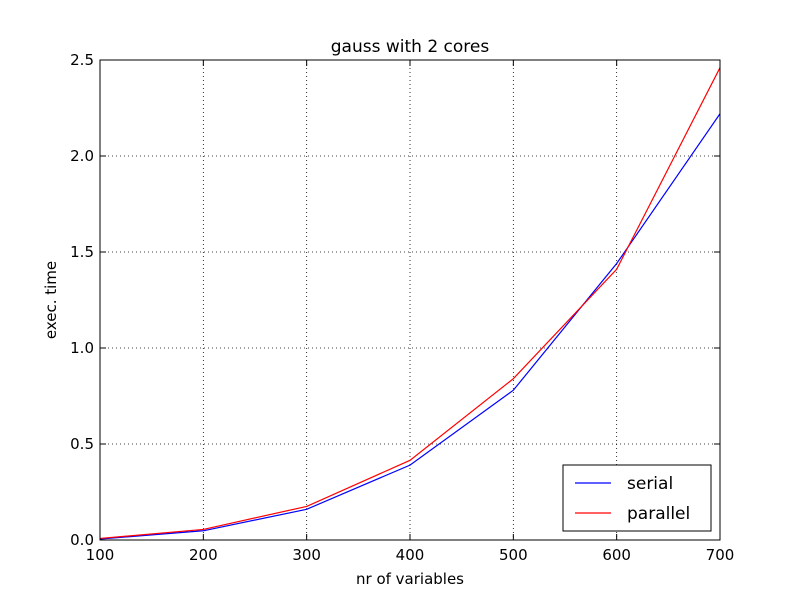  What do you see at coordinates (100, 555) in the screenshot?
I see `x-tick-label: 100` at bounding box center [100, 555].